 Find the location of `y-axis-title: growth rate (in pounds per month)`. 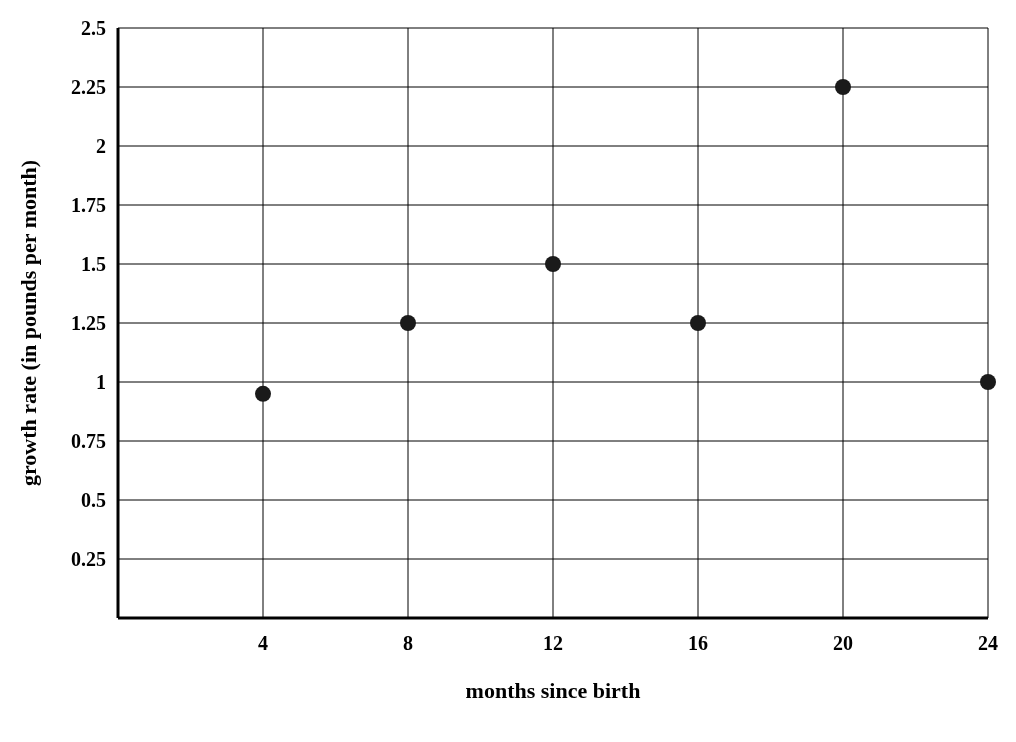

y-axis-title: growth rate (in pounds per month) is located at coordinates (28, 323).